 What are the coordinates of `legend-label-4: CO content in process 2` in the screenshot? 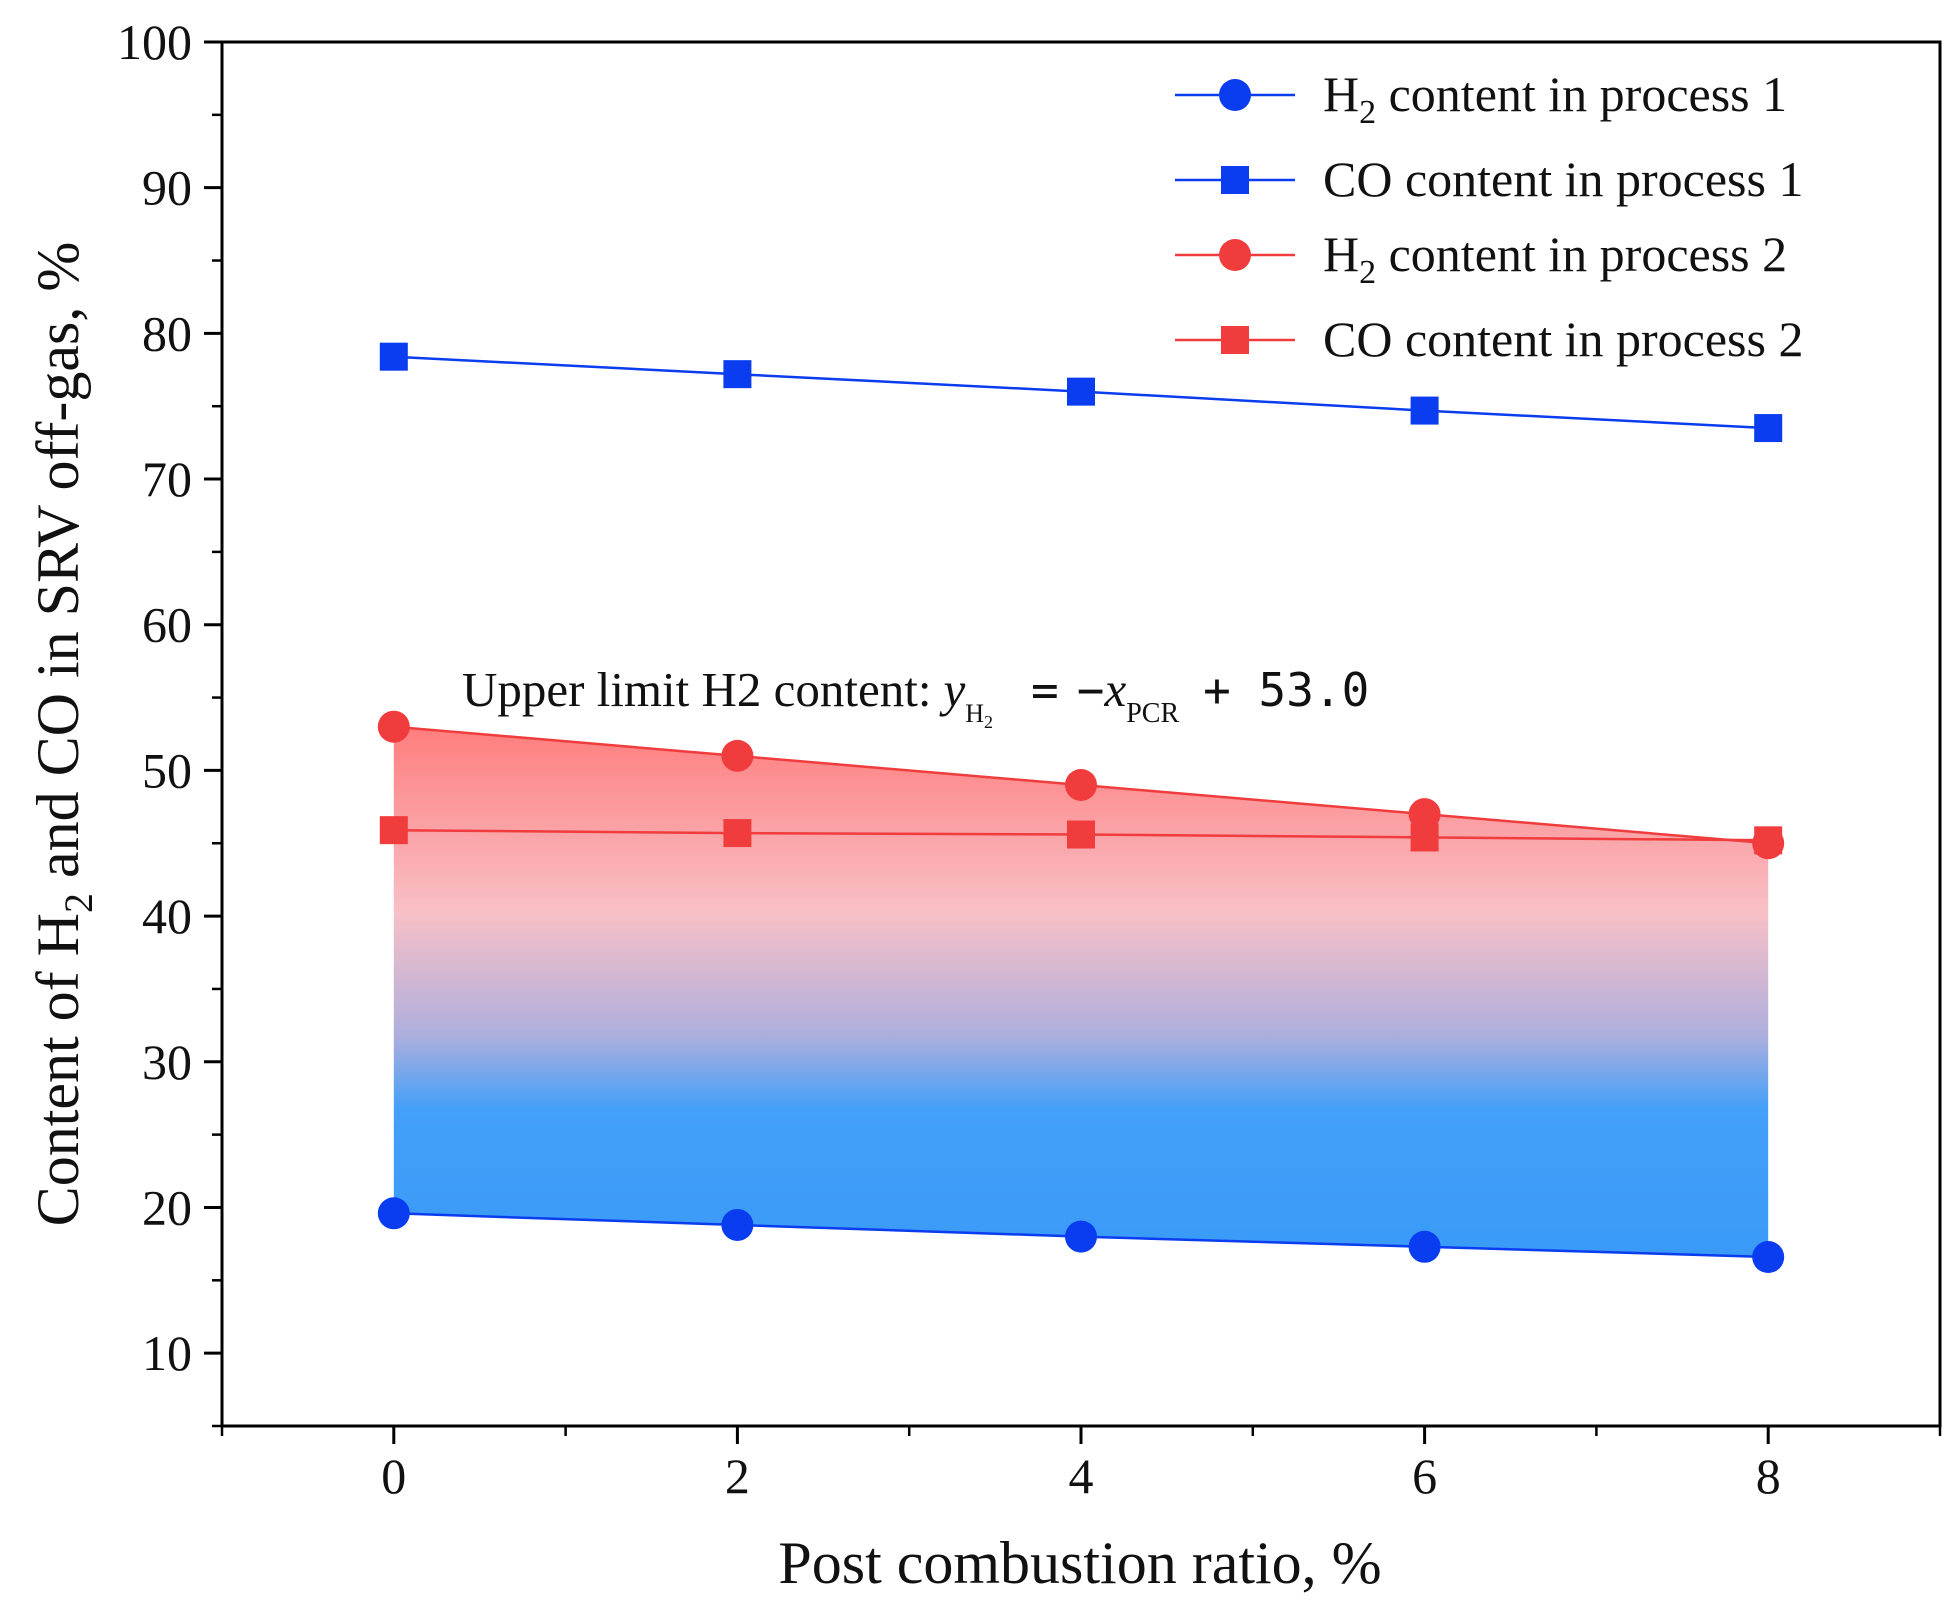 It's located at (1563, 339).